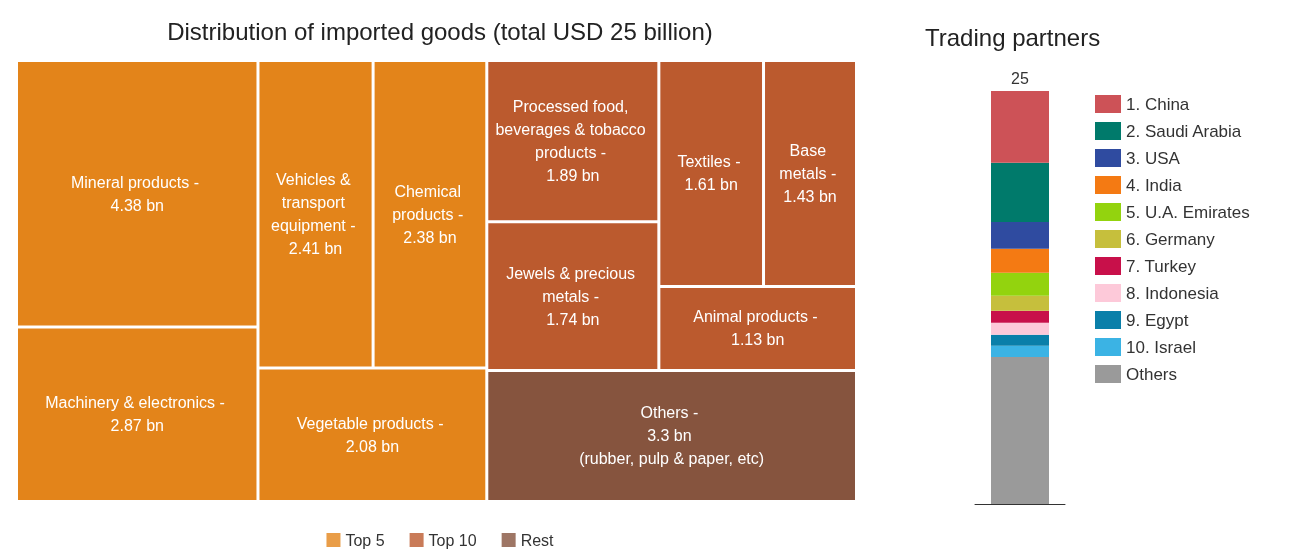 The height and width of the screenshot is (558, 1295). What do you see at coordinates (1184, 131) in the screenshot?
I see `legend-label: 2. Saudi Arabia` at bounding box center [1184, 131].